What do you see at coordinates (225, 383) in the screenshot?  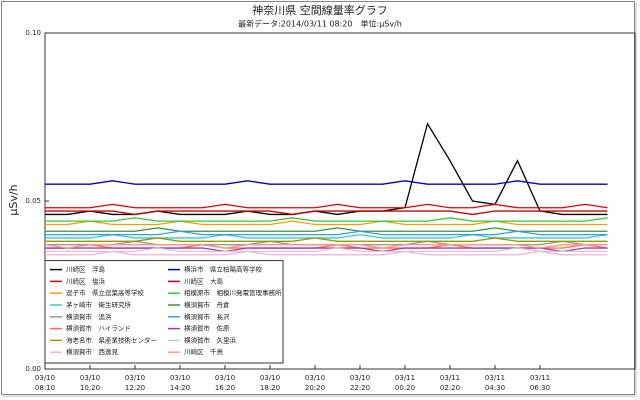 I see `x-tick-label: 03/10 16:20` at bounding box center [225, 383].